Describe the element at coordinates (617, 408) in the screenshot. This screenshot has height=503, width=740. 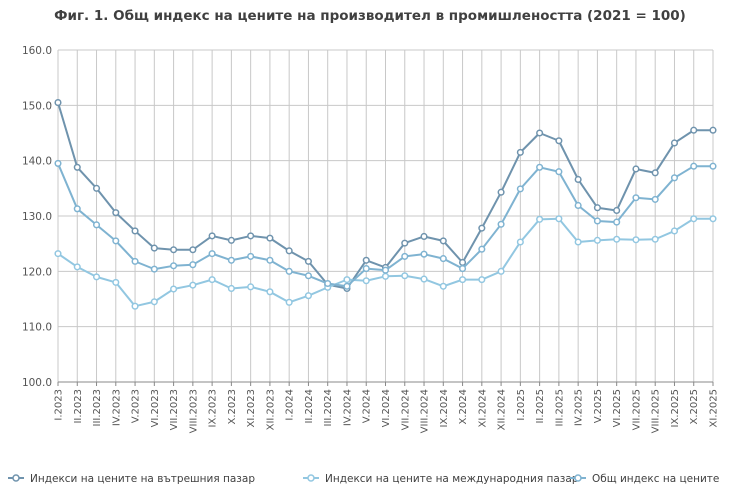
I see `x-tick-label: VI.2025` at that location.